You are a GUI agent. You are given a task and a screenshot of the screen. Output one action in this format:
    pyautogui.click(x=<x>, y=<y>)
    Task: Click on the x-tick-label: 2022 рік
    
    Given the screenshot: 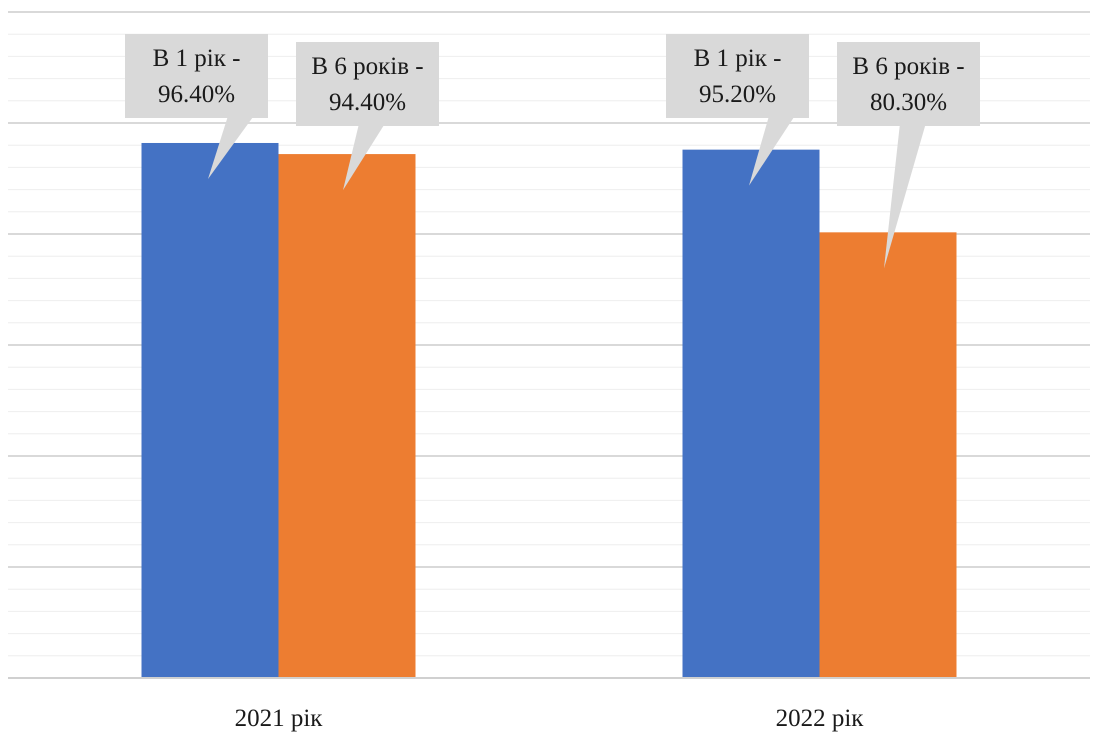 What is the action you would take?
    pyautogui.click(x=820, y=718)
    